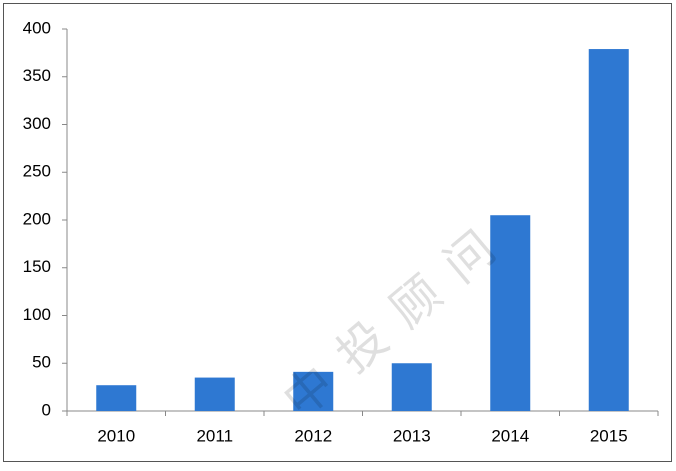  What do you see at coordinates (37, 27) in the screenshot?
I see `y-tick-label: 400` at bounding box center [37, 27].